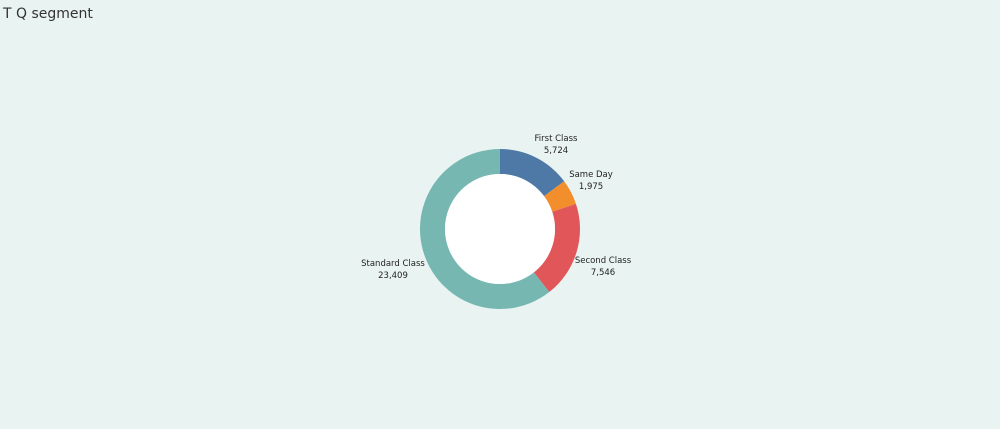 The image size is (1000, 429). What do you see at coordinates (557, 139) in the screenshot?
I see `slice-label: First Class` at bounding box center [557, 139].